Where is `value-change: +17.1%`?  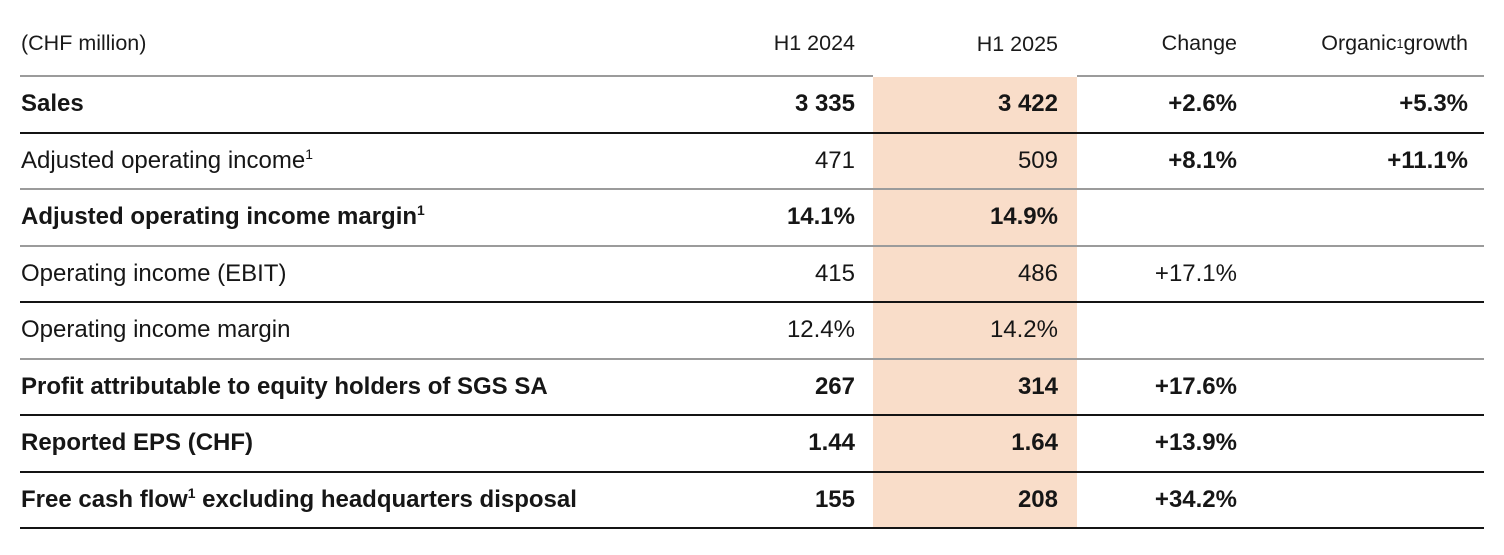 value-change: +17.1% is located at coordinates (1195, 273).